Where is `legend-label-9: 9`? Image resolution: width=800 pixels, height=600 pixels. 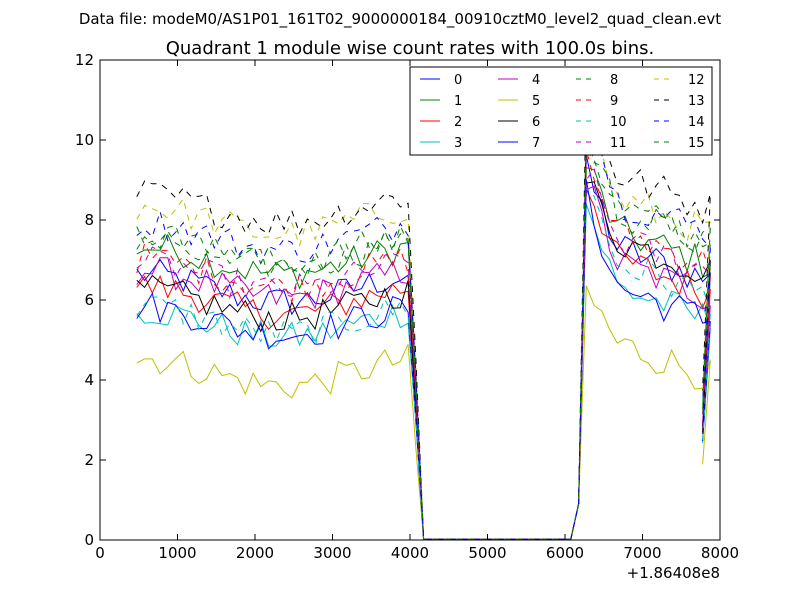
legend-label-9: 9 is located at coordinates (614, 101).